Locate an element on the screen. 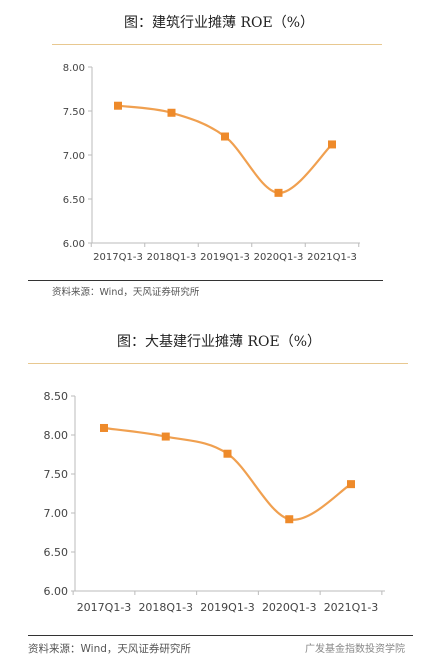 The image size is (438, 665). y-tick-label: 8.50 is located at coordinates (56, 396).